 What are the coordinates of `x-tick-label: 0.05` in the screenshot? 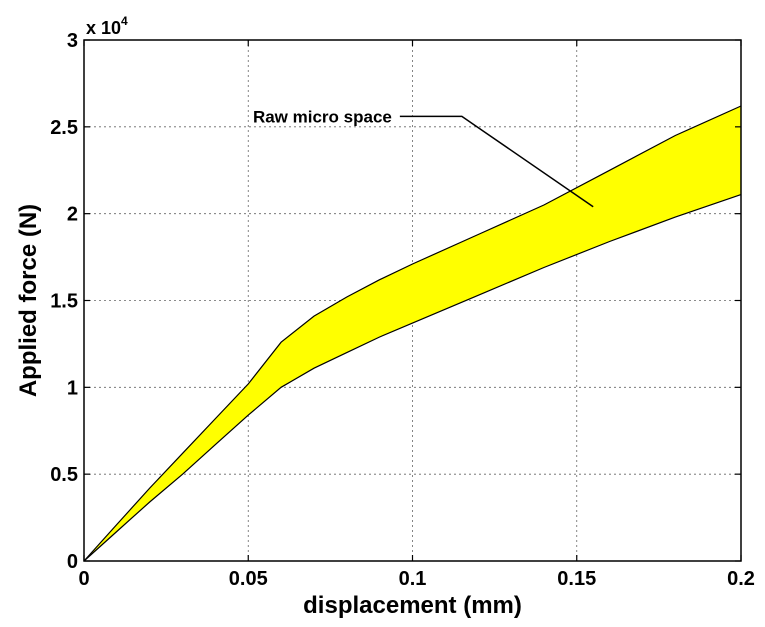 It's located at (248, 579).